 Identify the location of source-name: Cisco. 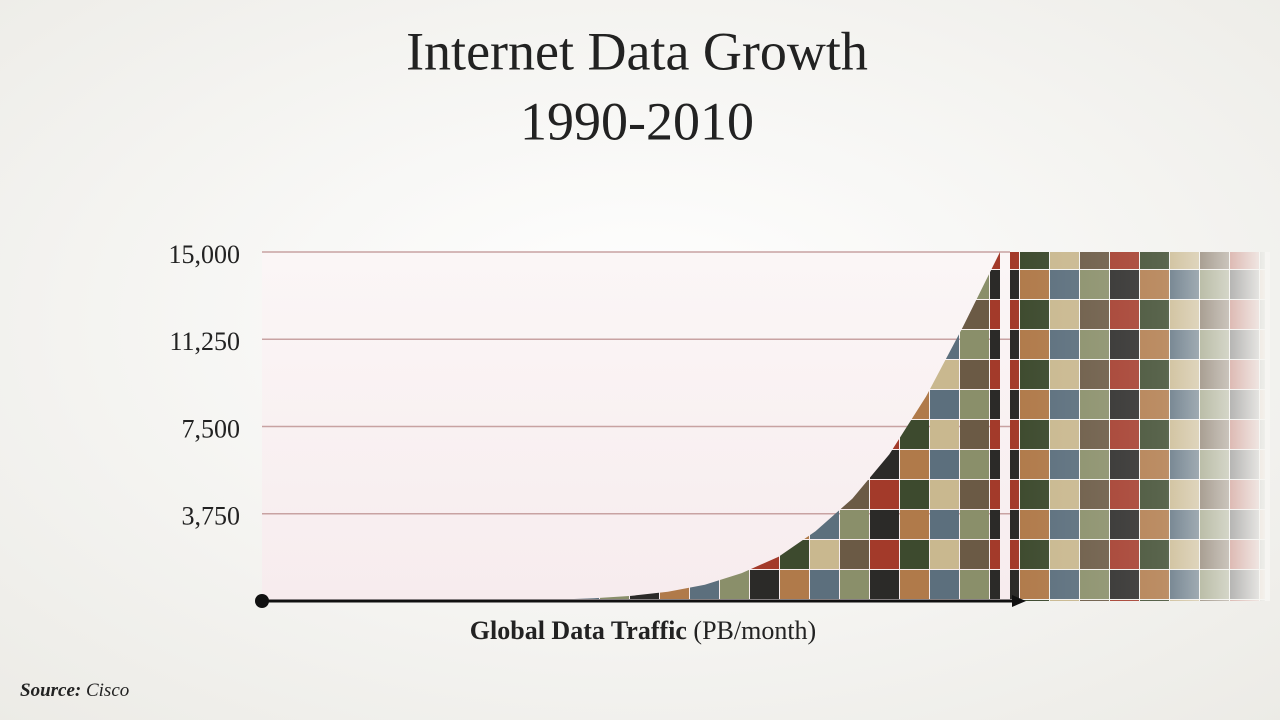
(107, 690).